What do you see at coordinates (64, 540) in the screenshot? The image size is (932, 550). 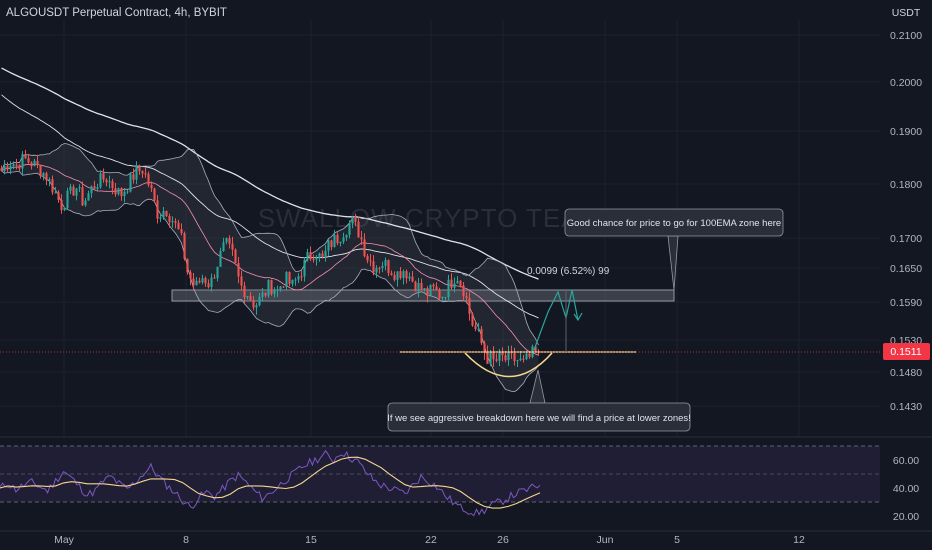 I see `time-tick-label: May` at bounding box center [64, 540].